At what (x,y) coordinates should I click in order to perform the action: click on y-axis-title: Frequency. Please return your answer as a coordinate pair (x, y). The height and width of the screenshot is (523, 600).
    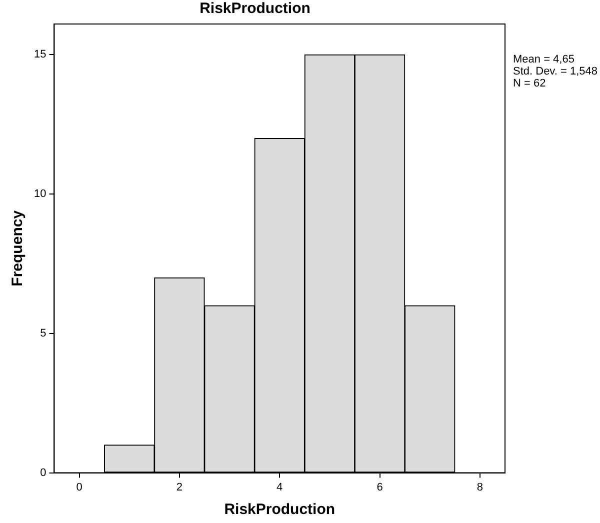
    Looking at the image, I should click on (17, 248).